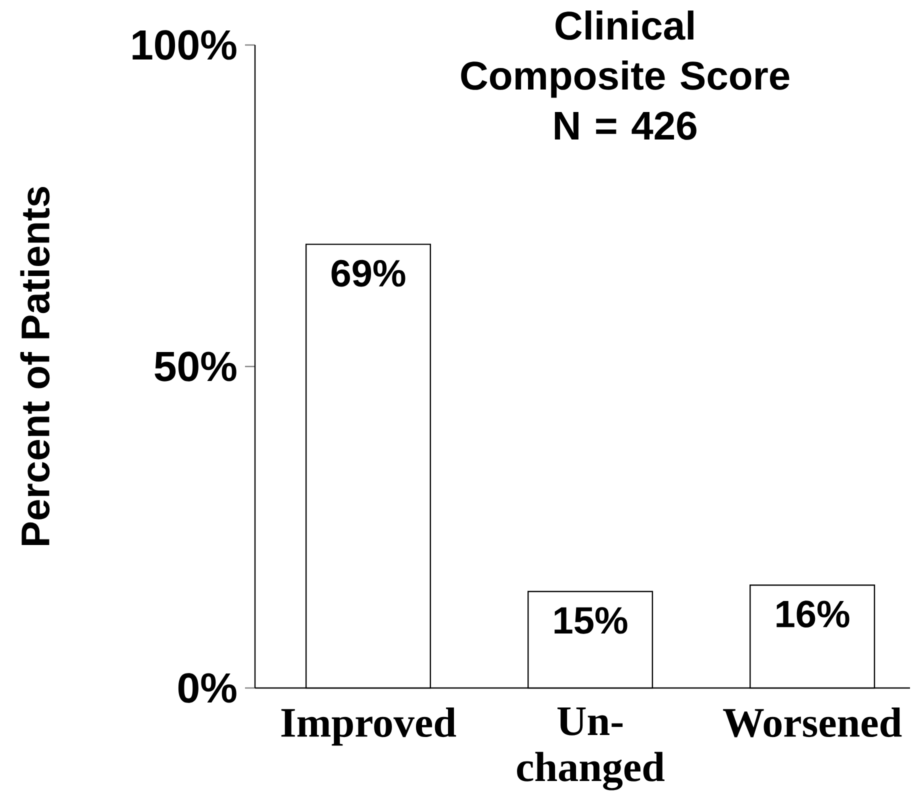 This screenshot has width=918, height=802. Describe the element at coordinates (35, 366) in the screenshot. I see `y-axis-title: Percent of Patients` at that location.